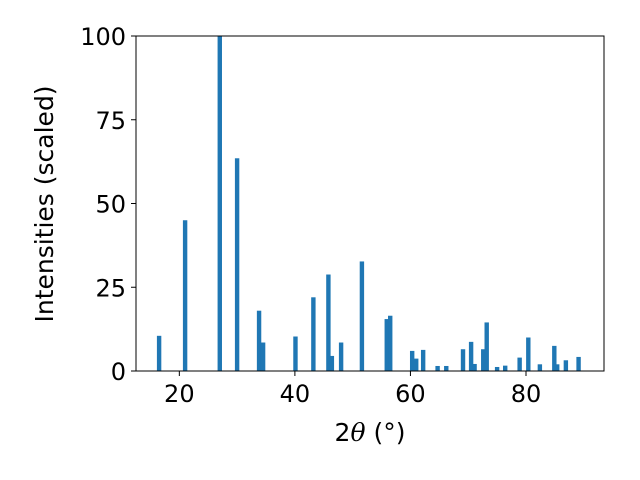 This screenshot has width=640, height=480. I want to click on x-axis-label: 2θ (°), so click(370, 432).